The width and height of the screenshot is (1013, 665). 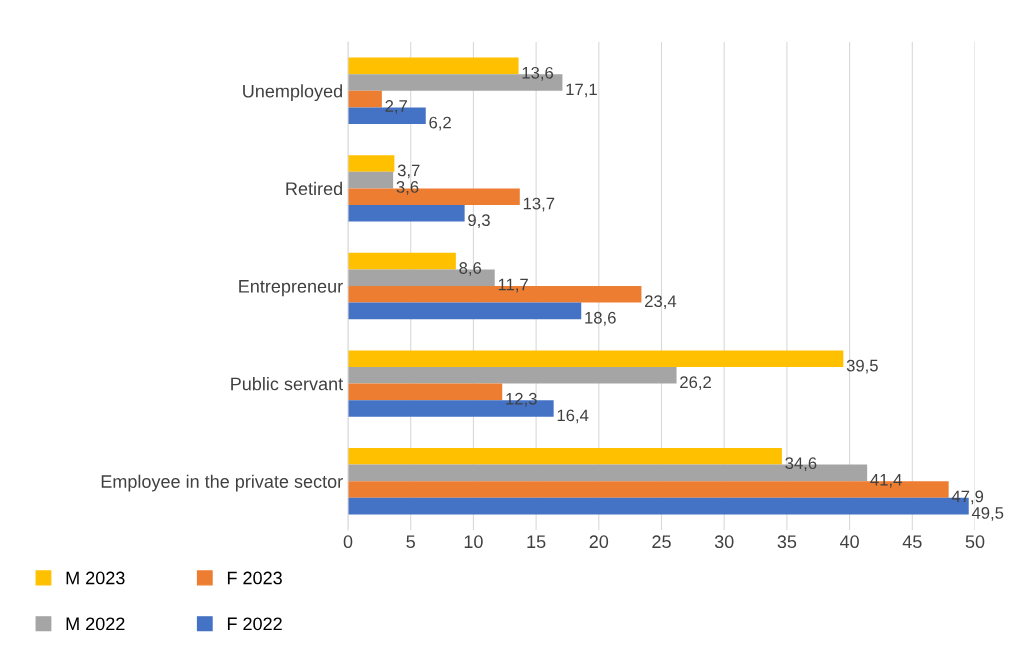 What do you see at coordinates (254, 578) in the screenshot?
I see `legend-label: F 2023` at bounding box center [254, 578].